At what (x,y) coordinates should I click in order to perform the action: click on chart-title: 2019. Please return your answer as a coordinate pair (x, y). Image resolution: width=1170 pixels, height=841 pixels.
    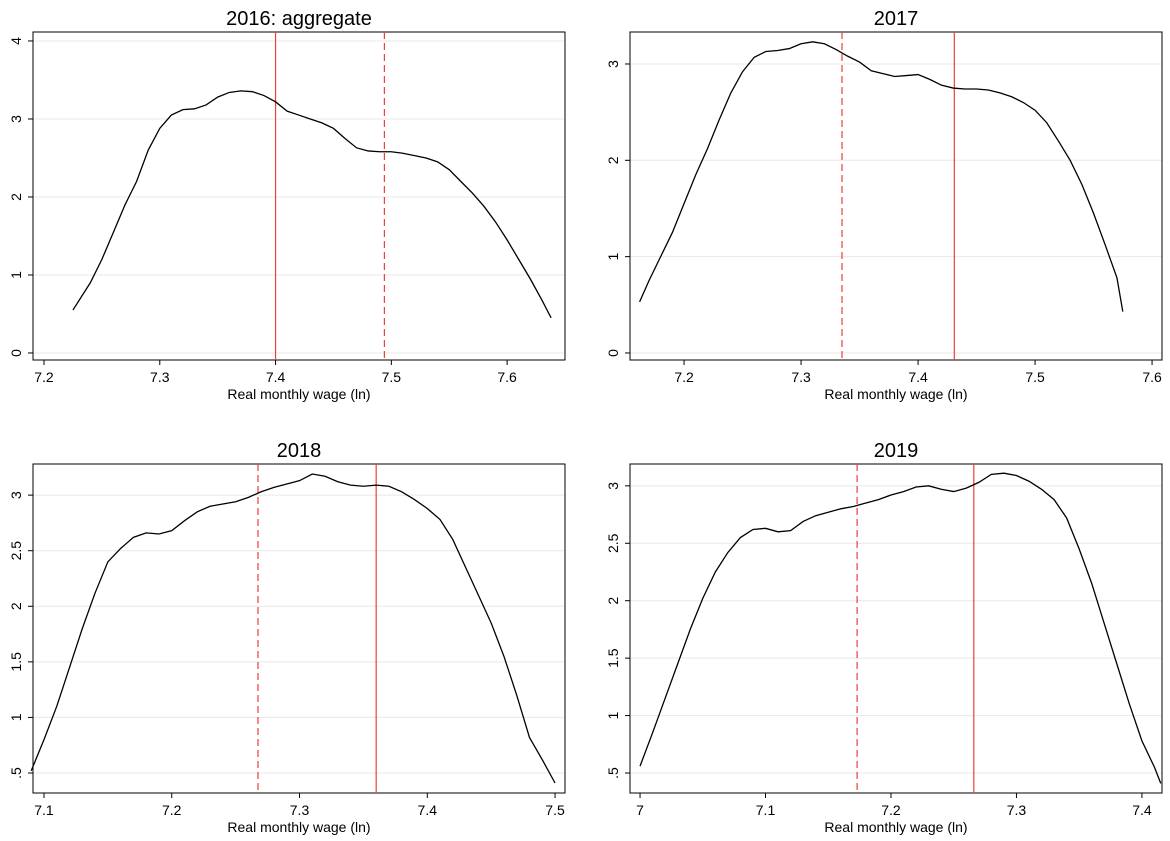
    Looking at the image, I should click on (896, 451).